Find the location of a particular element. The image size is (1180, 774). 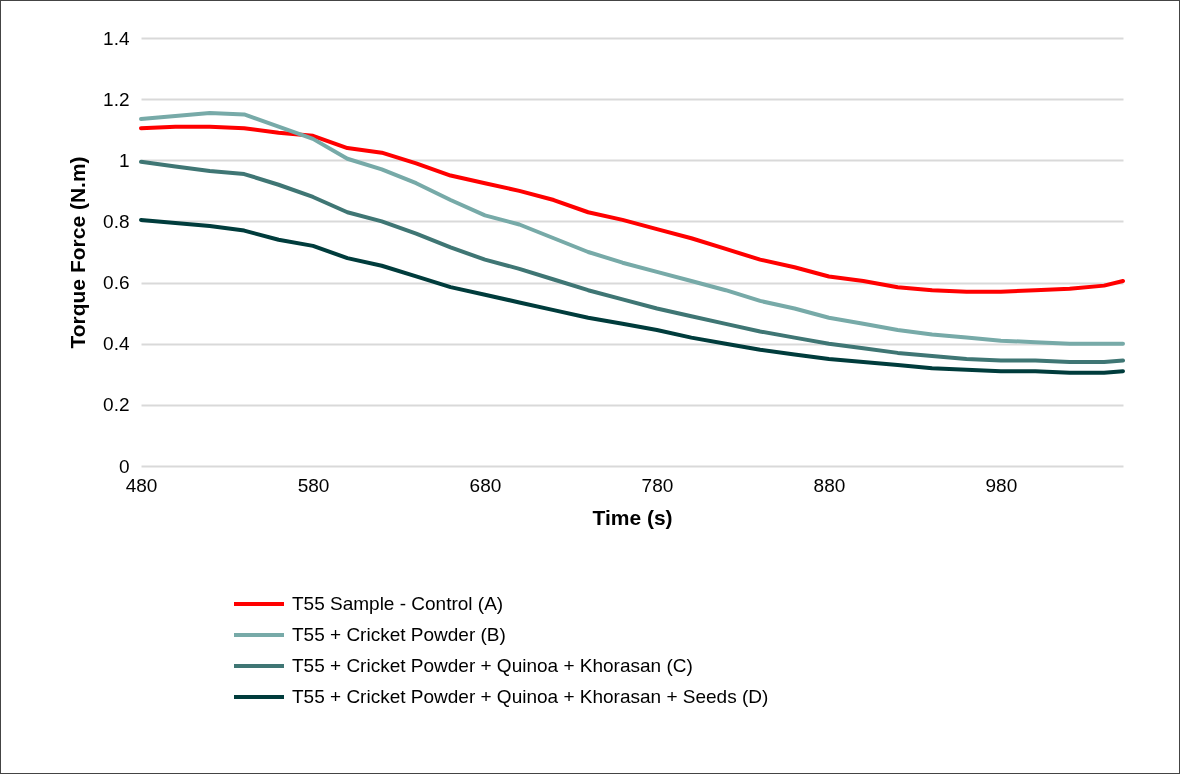

legend-label: T55 Sample - Control (A) is located at coordinates (398, 603).